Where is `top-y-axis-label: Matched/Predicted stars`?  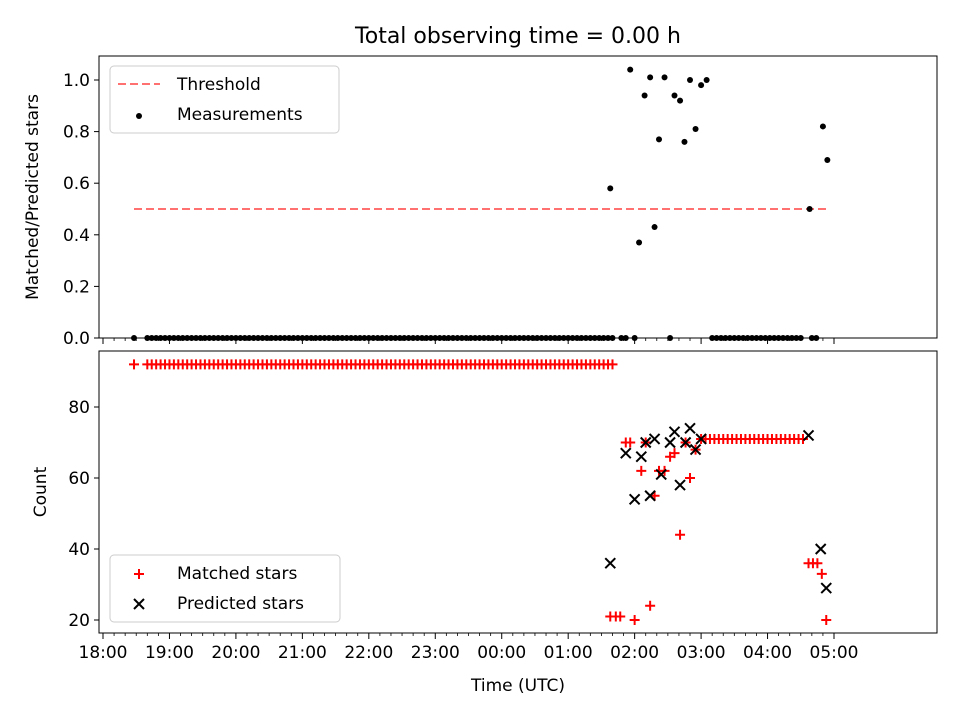
top-y-axis-label: Matched/Predicted stars is located at coordinates (33, 197).